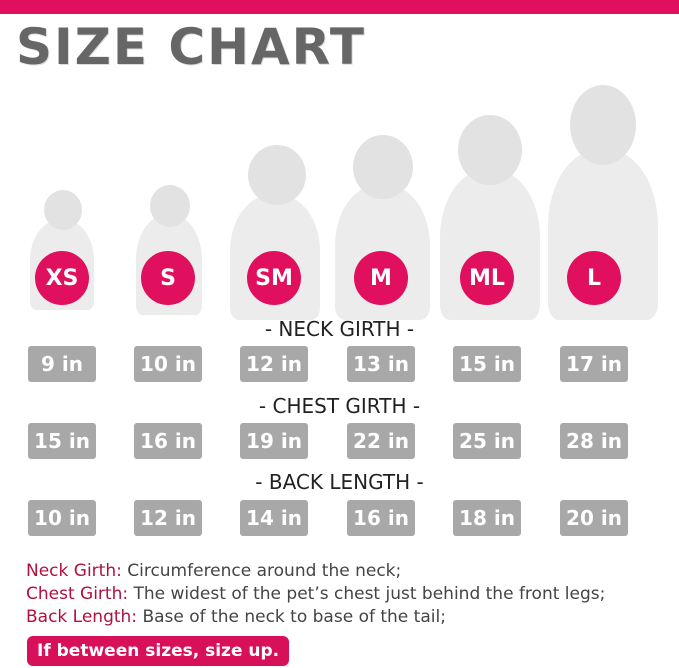 The image size is (679, 668). I want to click on top-accent-bar, so click(339, 7).